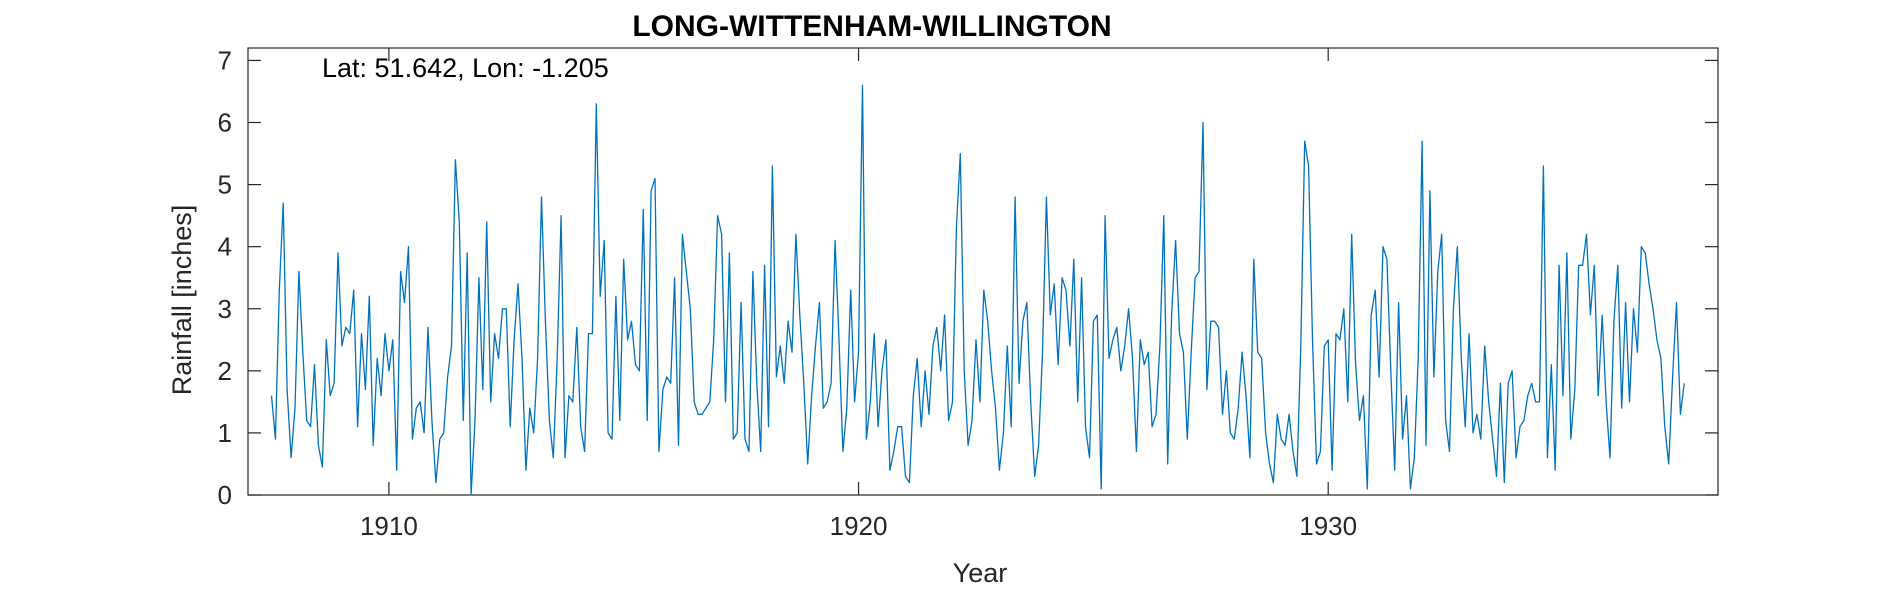 The height and width of the screenshot is (591, 1890). I want to click on x-axis-label: Year, so click(980, 573).